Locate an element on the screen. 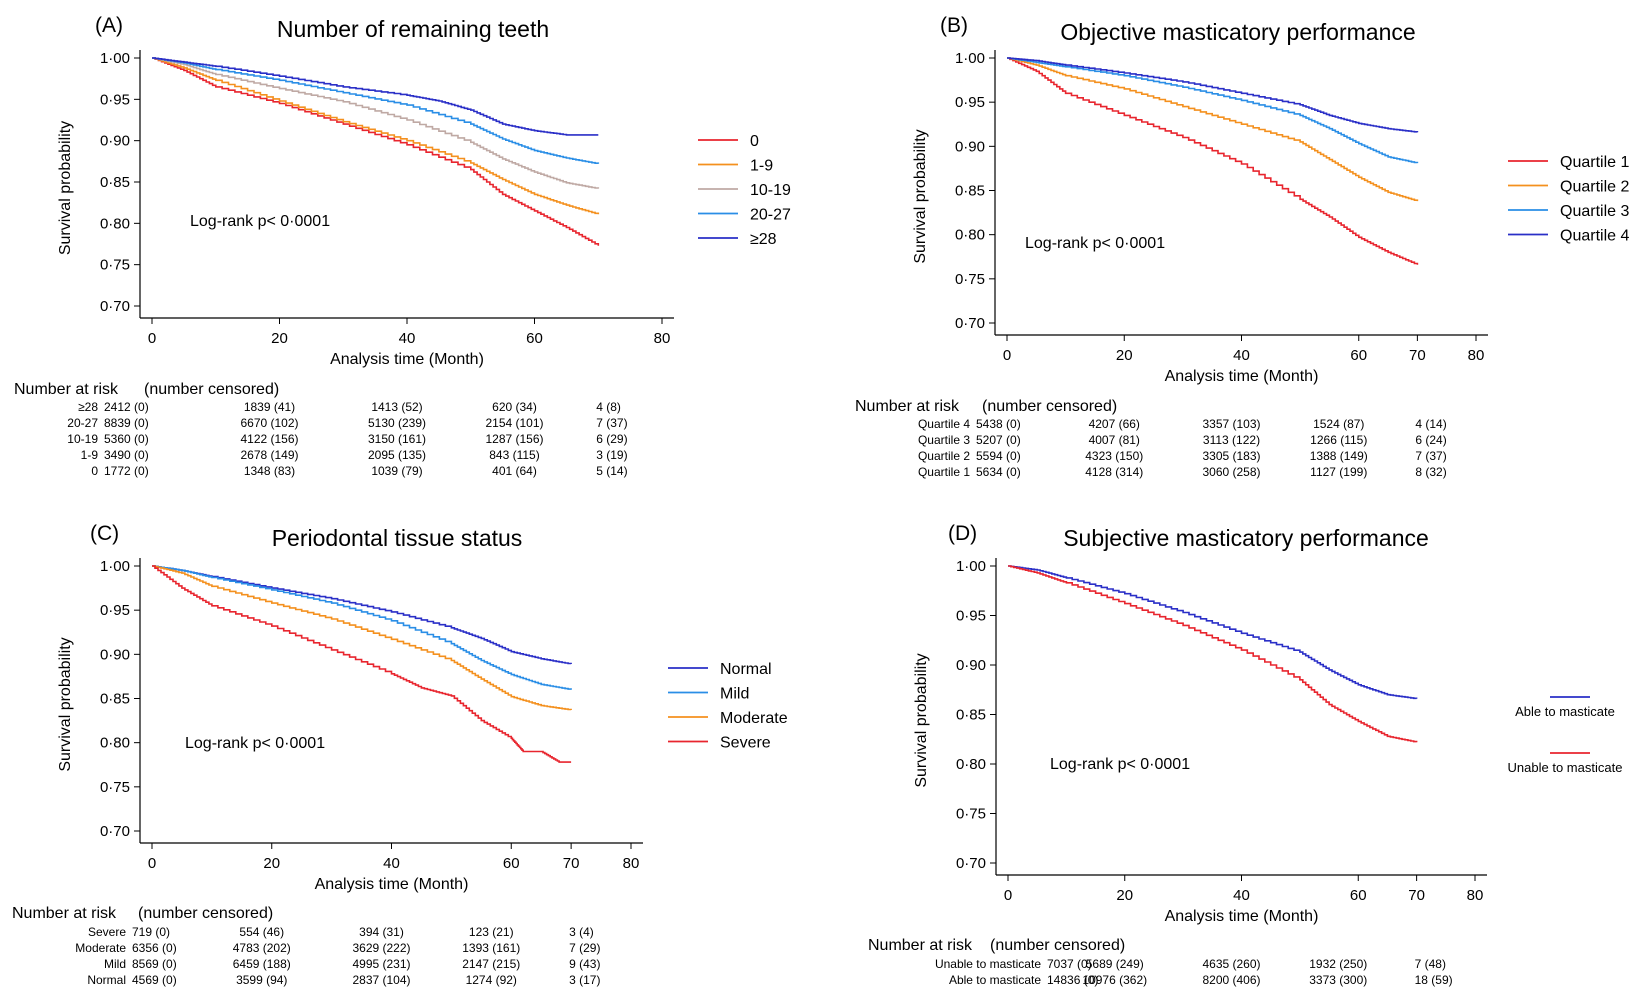  legend-label: Mild is located at coordinates (734, 694).